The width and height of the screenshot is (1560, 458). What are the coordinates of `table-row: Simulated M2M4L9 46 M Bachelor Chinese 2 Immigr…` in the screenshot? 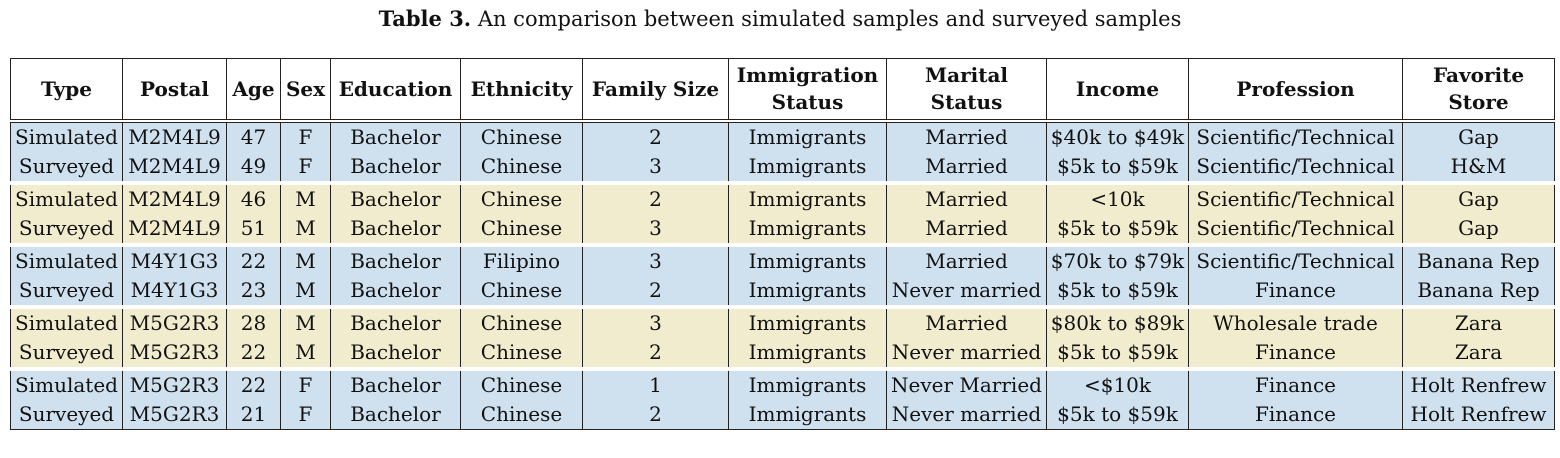 It's located at (782, 197).